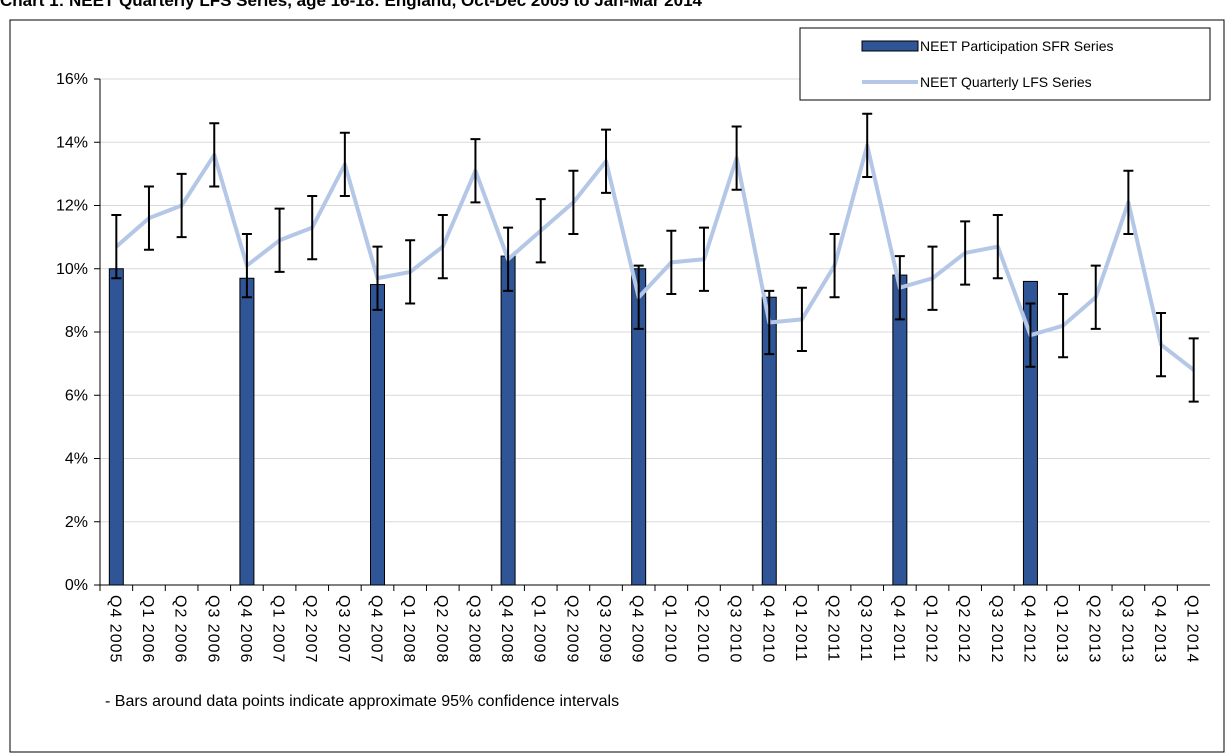  What do you see at coordinates (114, 629) in the screenshot?
I see `x-tick-label: Q4 2005` at bounding box center [114, 629].